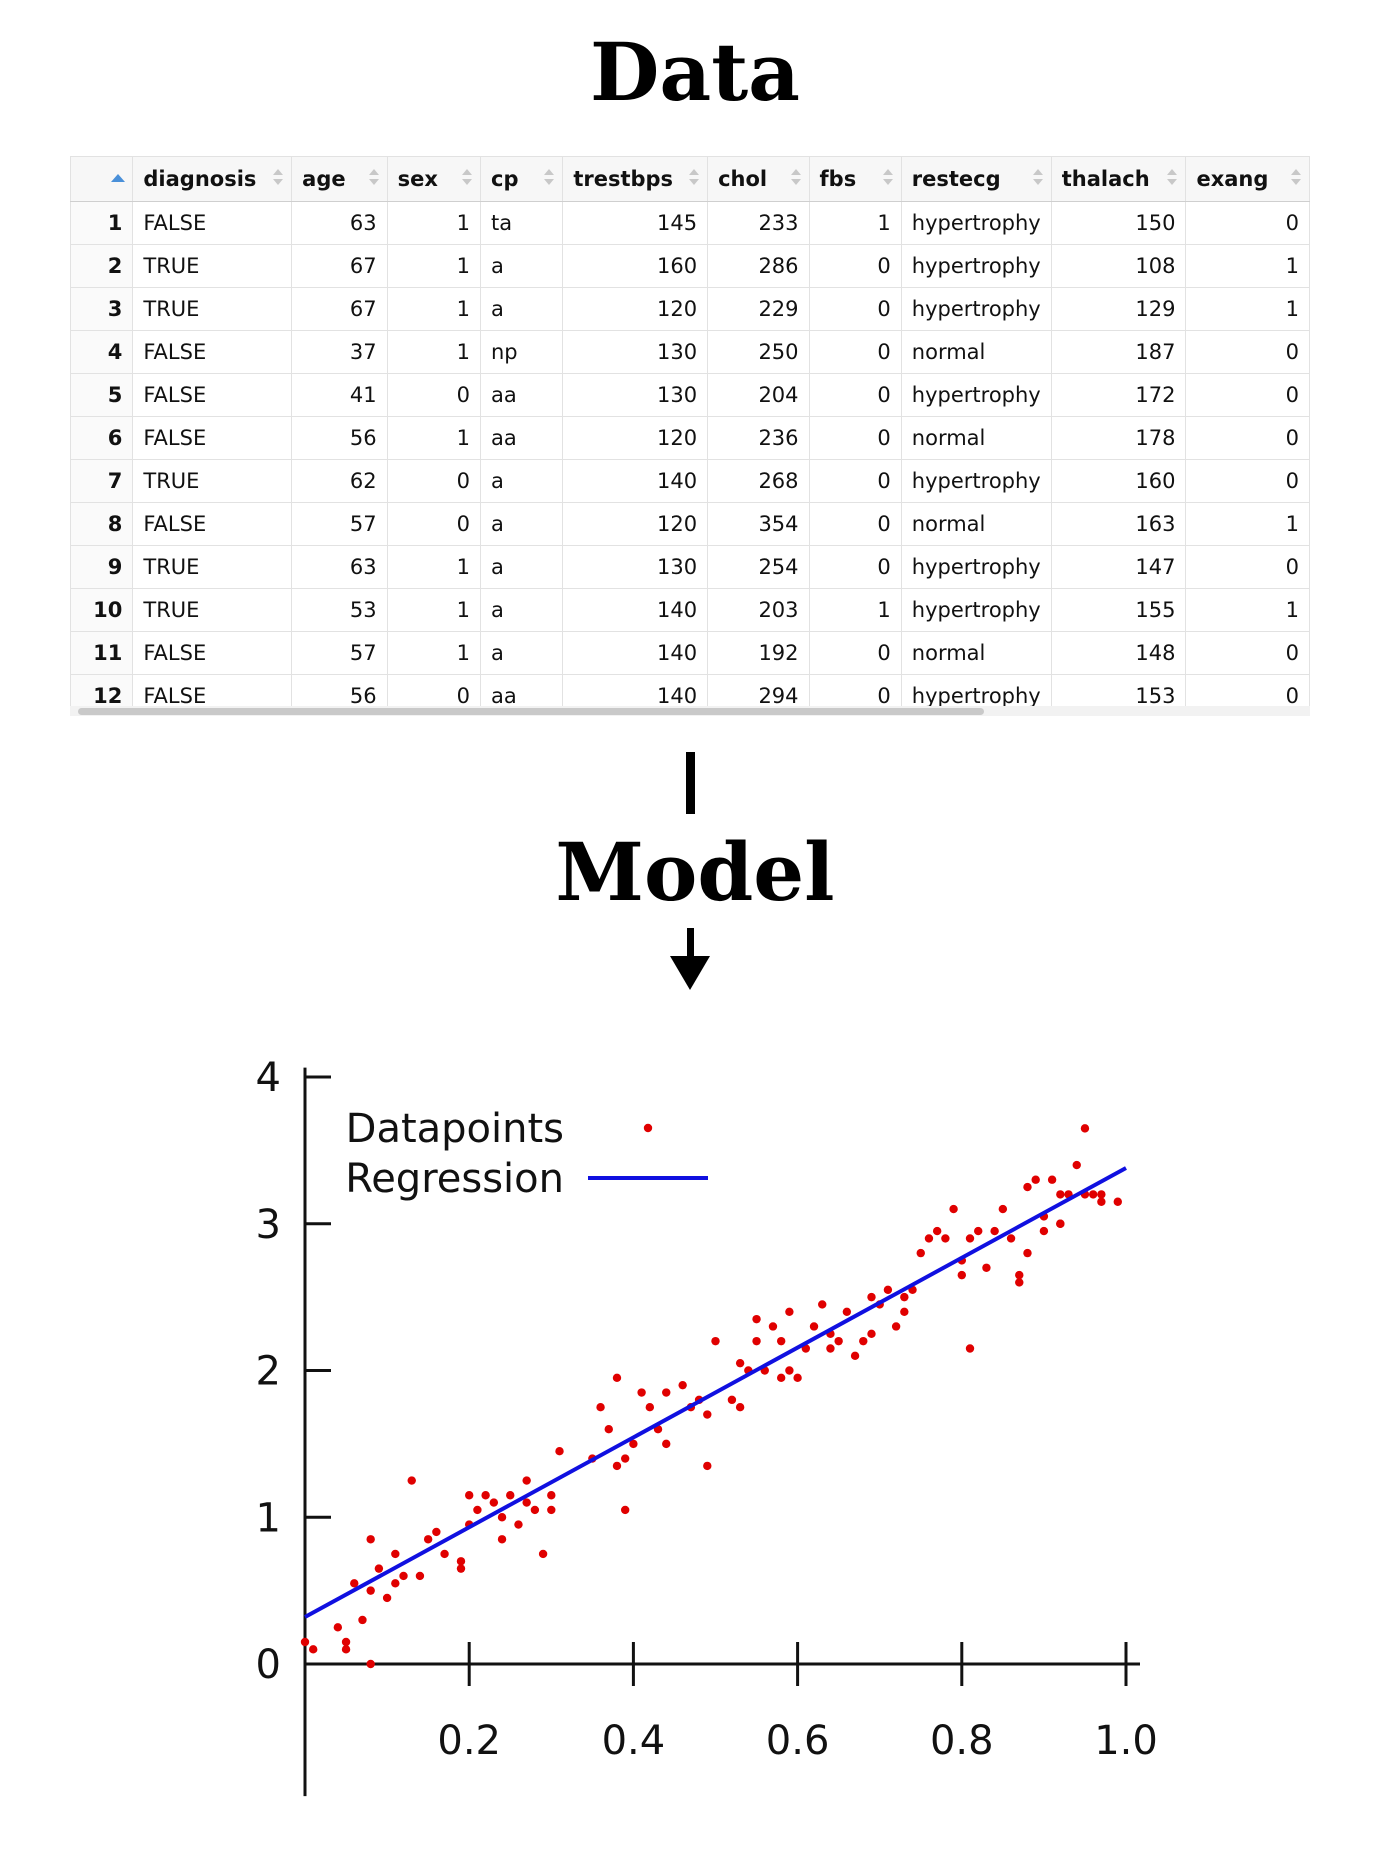 This screenshot has width=1390, height=1861. Describe the element at coordinates (102, 179) in the screenshot. I see `index-column-header` at that location.